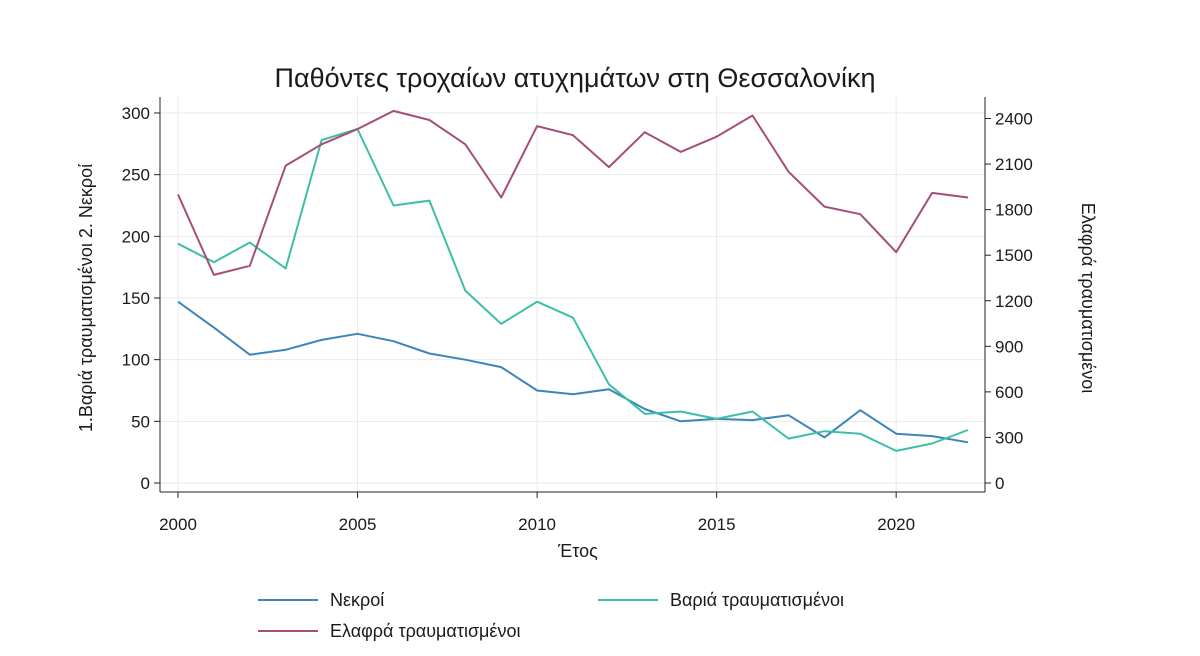 The width and height of the screenshot is (1200, 656). Describe the element at coordinates (1014, 255) in the screenshot. I see `y-right-tick-label: 1500` at that location.